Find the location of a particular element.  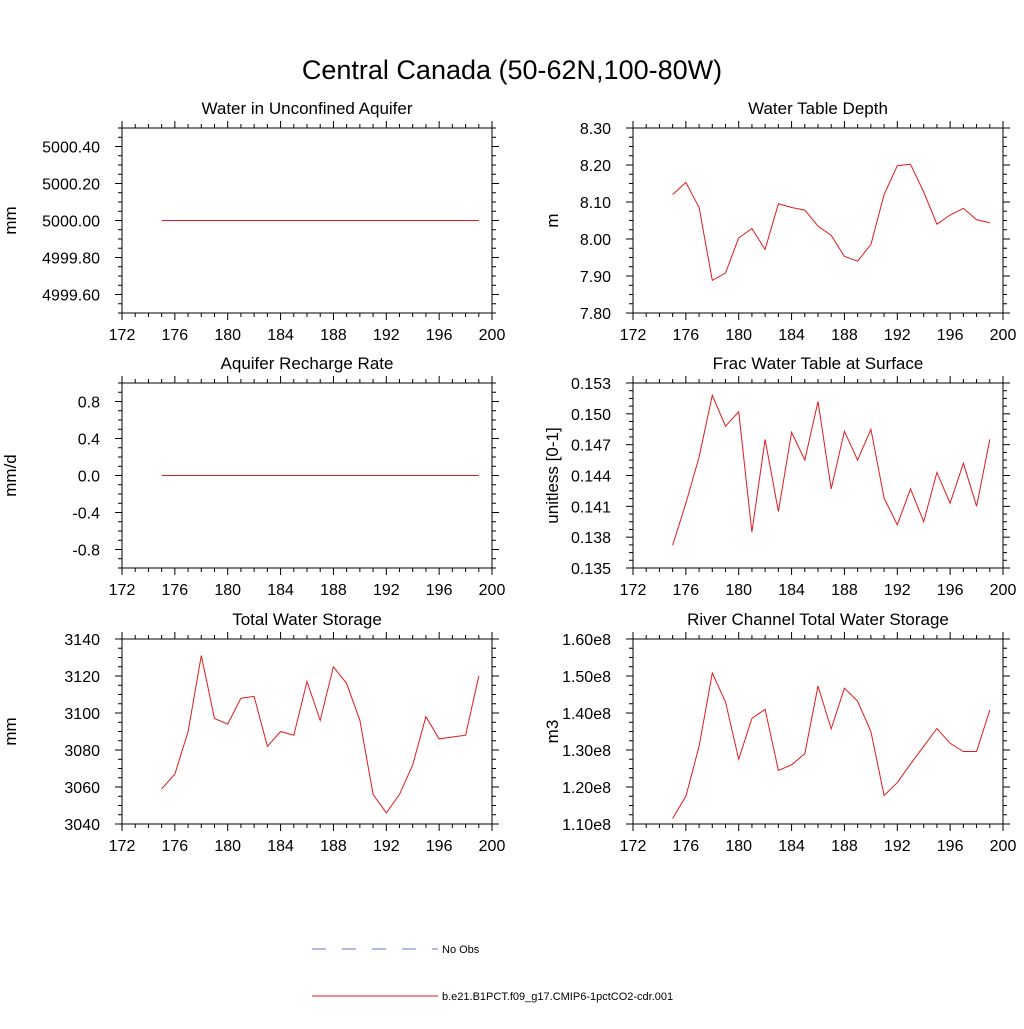

y-tick-label: 5000.00 is located at coordinates (71, 222).